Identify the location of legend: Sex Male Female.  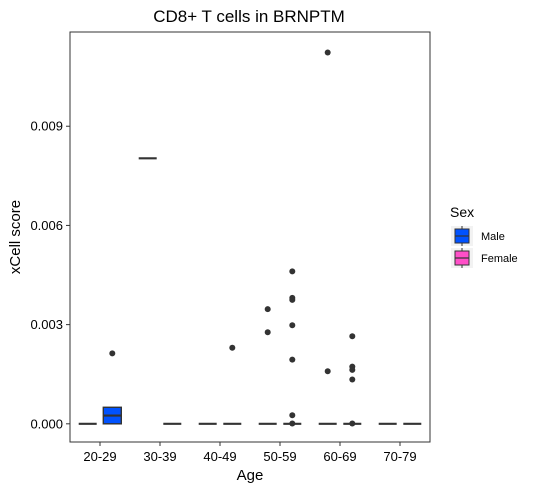
(484, 236).